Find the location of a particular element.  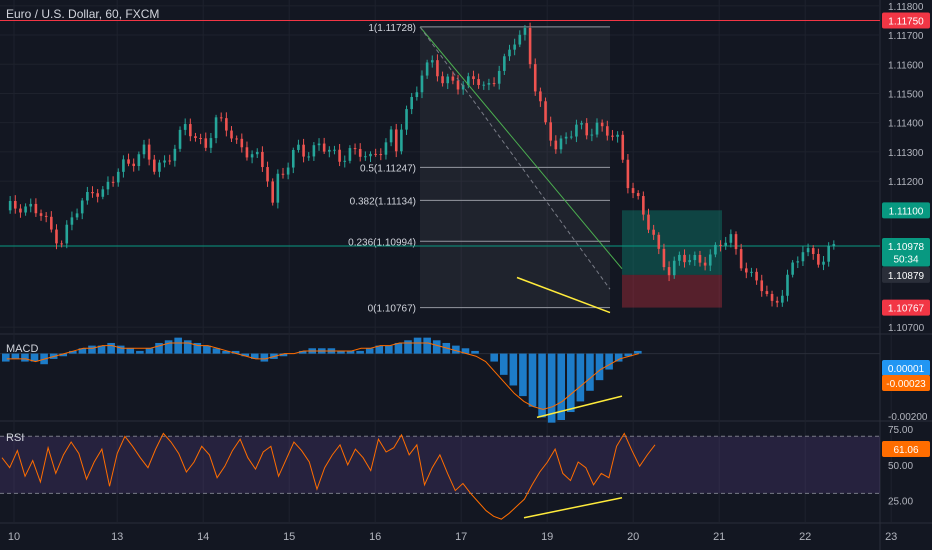

price-axis-badge-label: 50:34 is located at coordinates (905, 260).